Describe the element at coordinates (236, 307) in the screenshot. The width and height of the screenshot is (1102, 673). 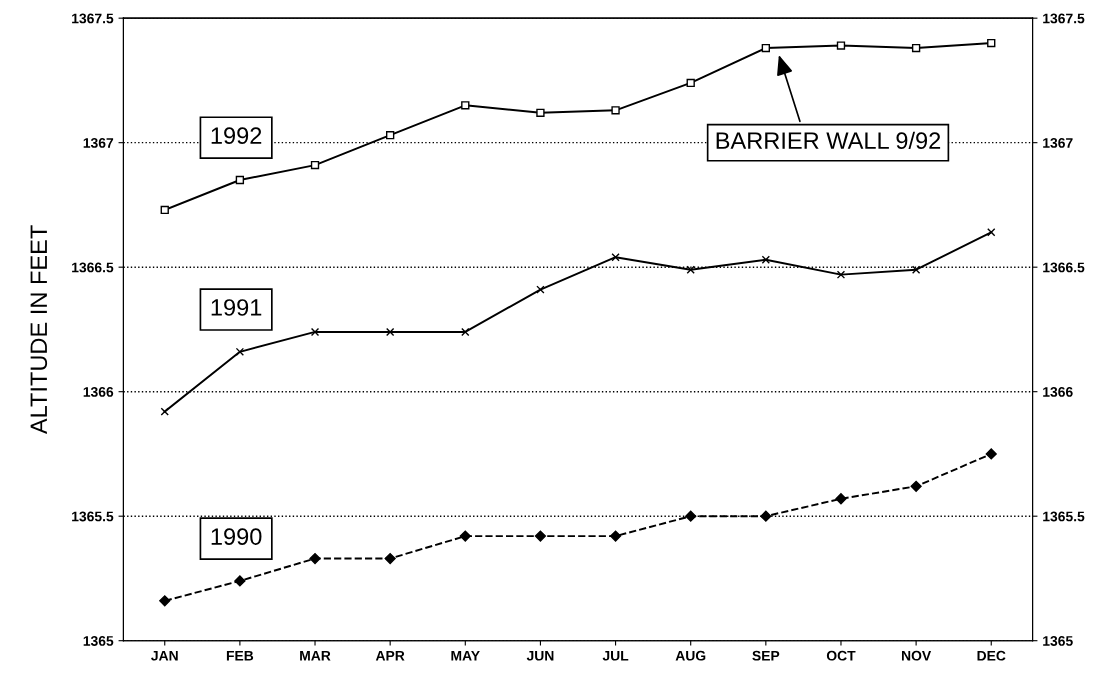
I see `series-label: 1991` at that location.